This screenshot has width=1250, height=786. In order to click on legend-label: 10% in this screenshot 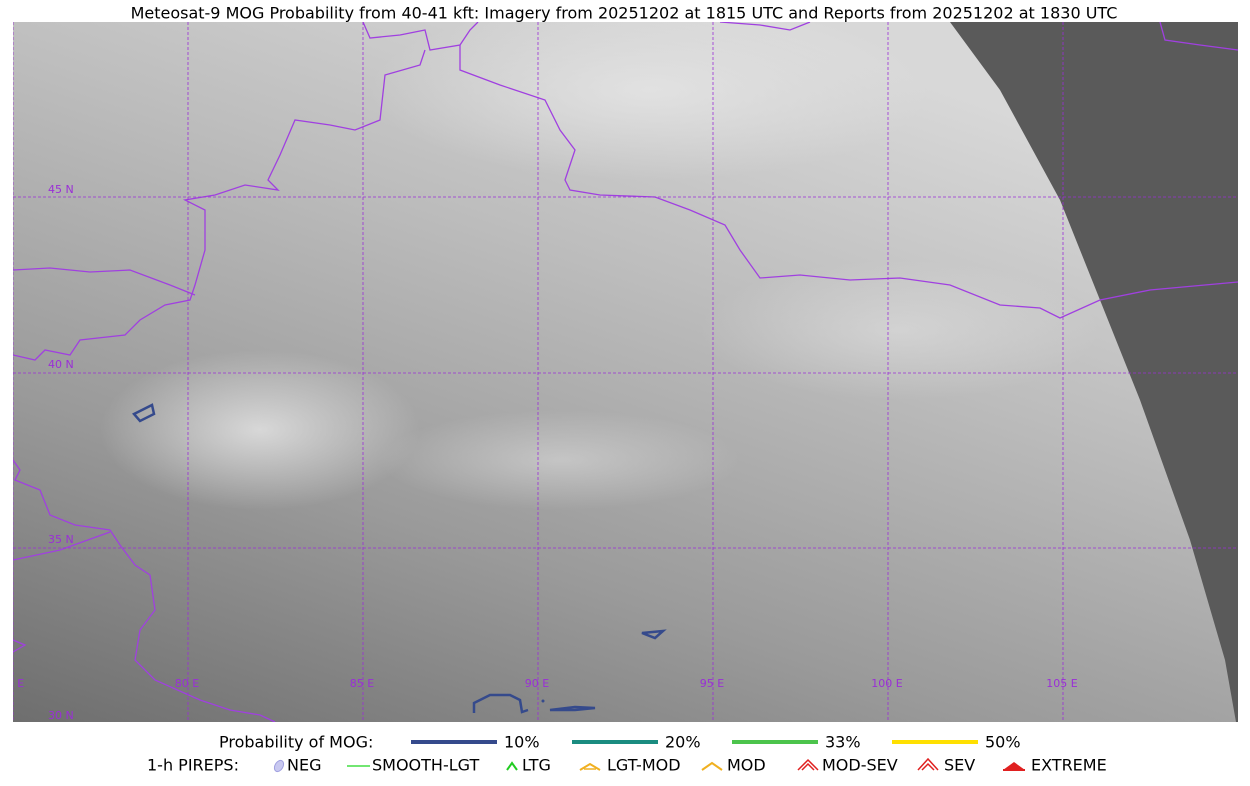, I will do `click(522, 742)`.